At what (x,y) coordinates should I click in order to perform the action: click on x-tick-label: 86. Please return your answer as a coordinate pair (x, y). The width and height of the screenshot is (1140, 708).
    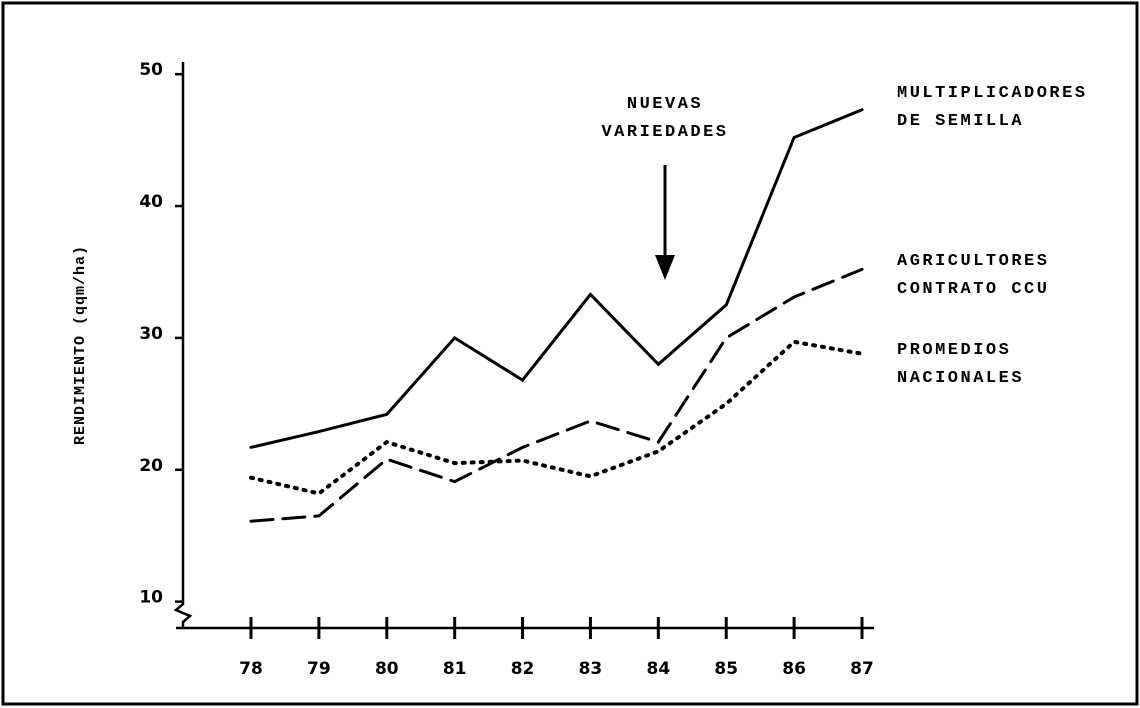
    Looking at the image, I should click on (794, 669).